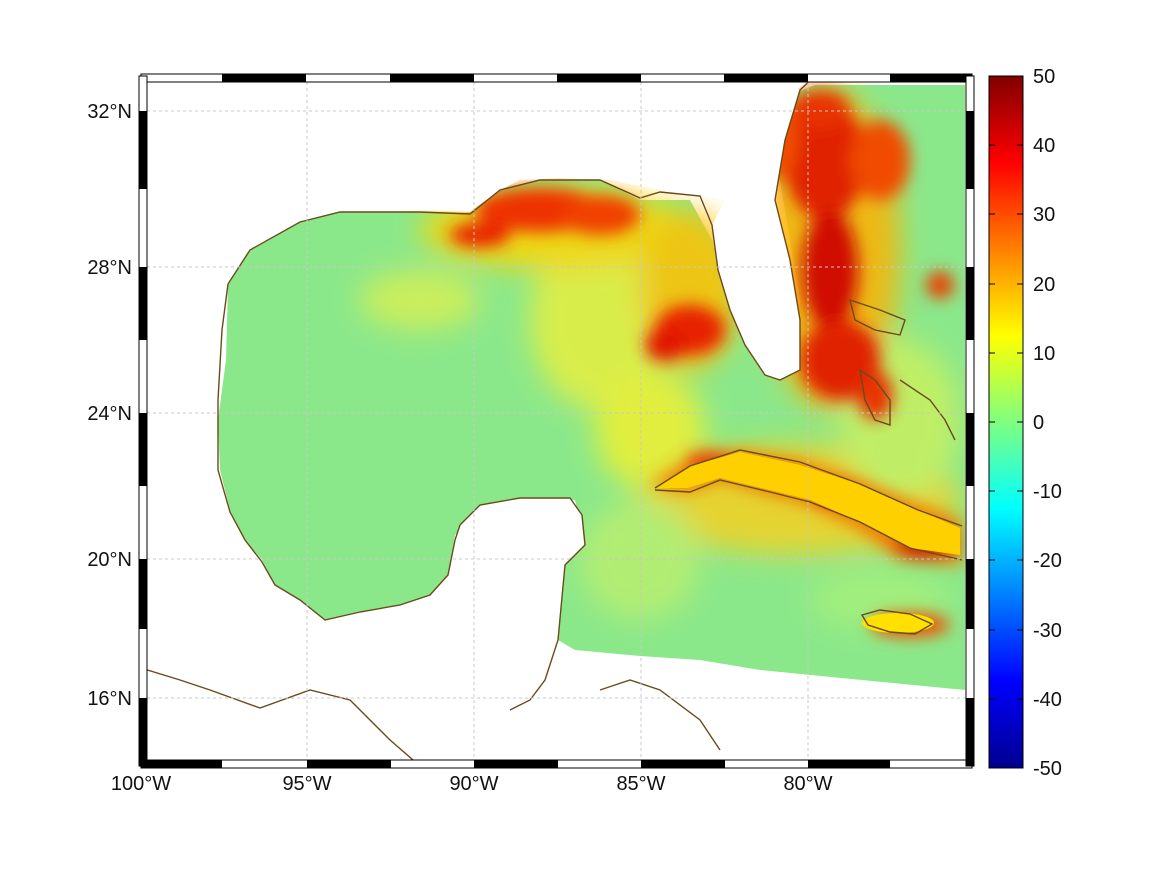 The image size is (1167, 875). Describe the element at coordinates (1047, 769) in the screenshot. I see `colorbar-tick-label: -50` at that location.